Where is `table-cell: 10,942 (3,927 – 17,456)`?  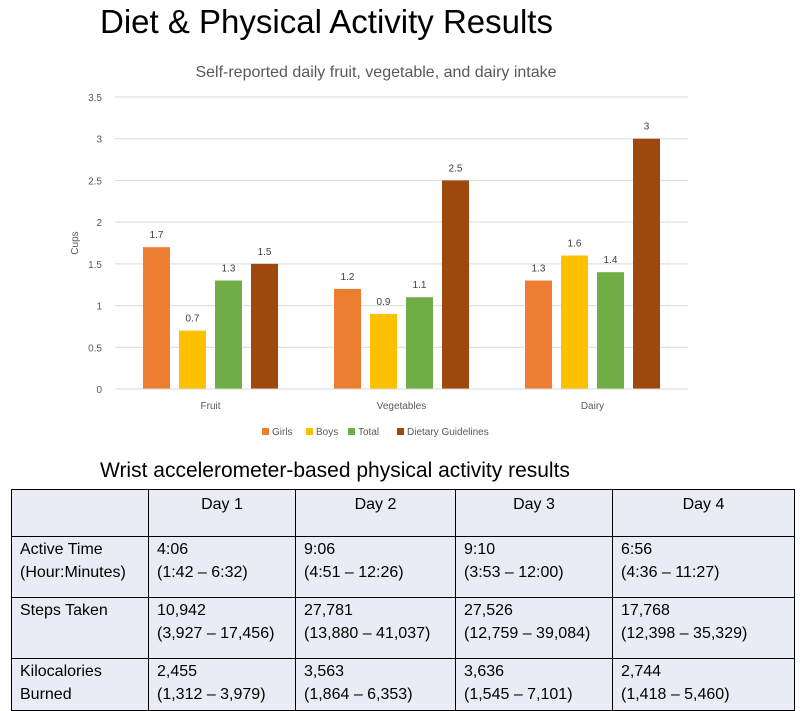
table-cell: 10,942 (3,927 – 17,456) is located at coordinates (222, 628).